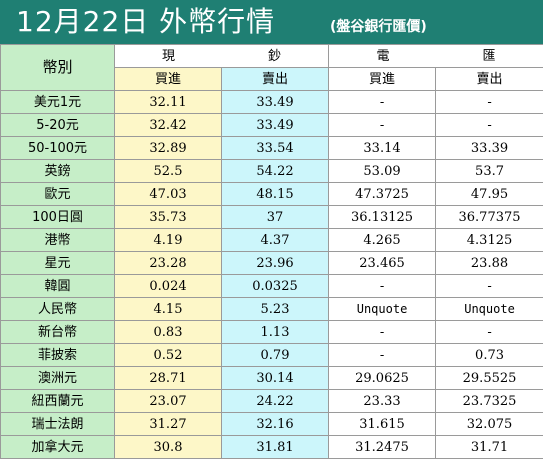  I want to click on cash-sell-value: 0.79, so click(275, 355).